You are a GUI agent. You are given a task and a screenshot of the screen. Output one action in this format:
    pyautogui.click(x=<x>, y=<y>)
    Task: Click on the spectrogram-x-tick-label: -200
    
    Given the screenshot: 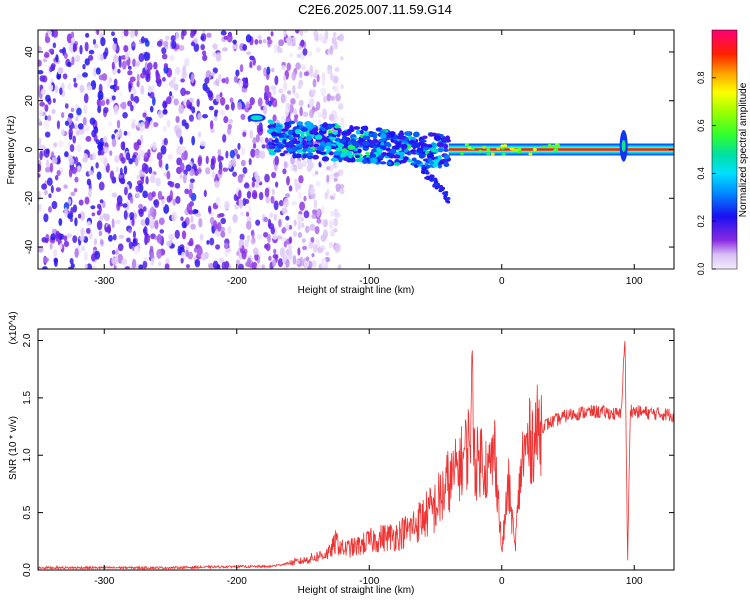 What is the action you would take?
    pyautogui.click(x=237, y=281)
    